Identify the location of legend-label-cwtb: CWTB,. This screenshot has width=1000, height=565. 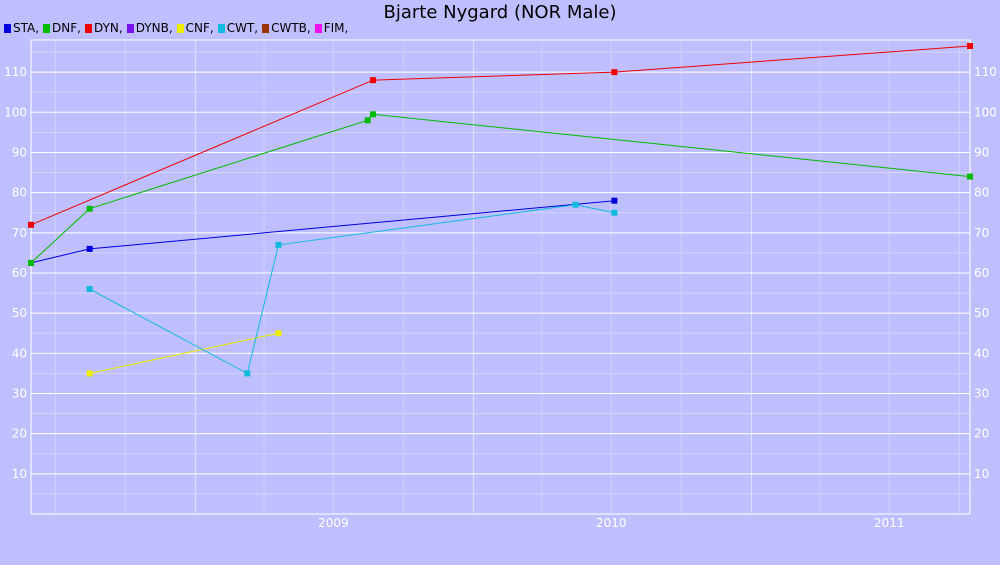
(291, 28).